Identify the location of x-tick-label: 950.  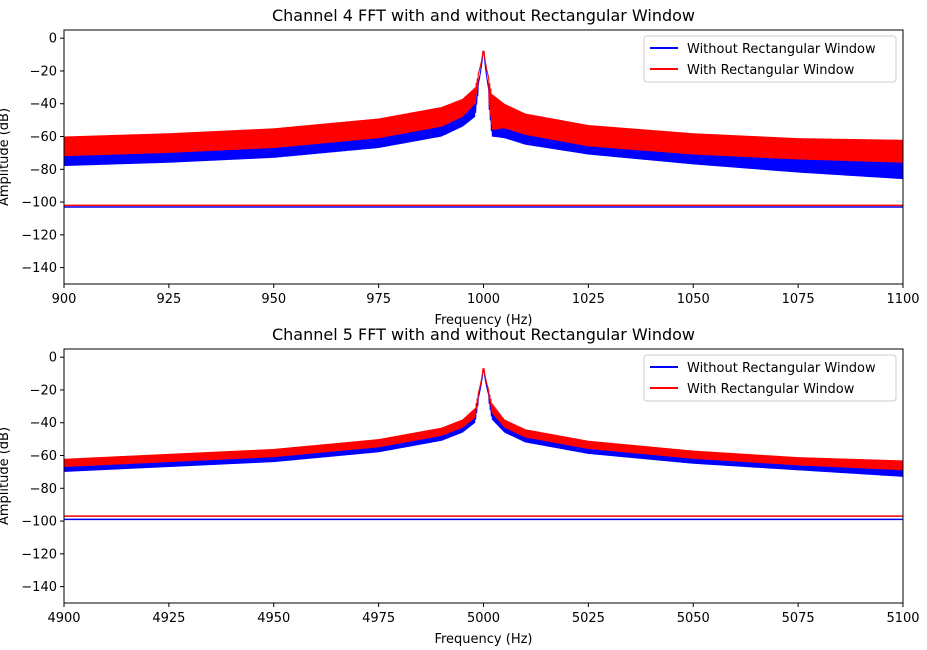
(273, 299).